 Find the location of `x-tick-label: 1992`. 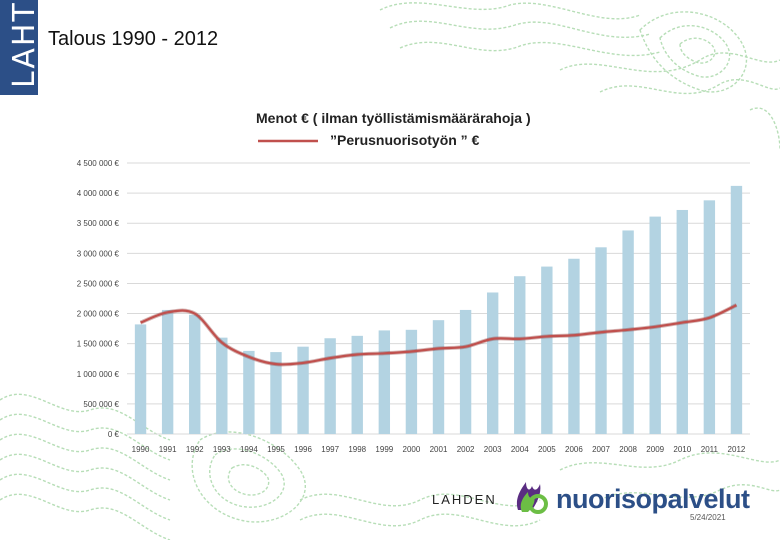

x-tick-label: 1992 is located at coordinates (195, 449).